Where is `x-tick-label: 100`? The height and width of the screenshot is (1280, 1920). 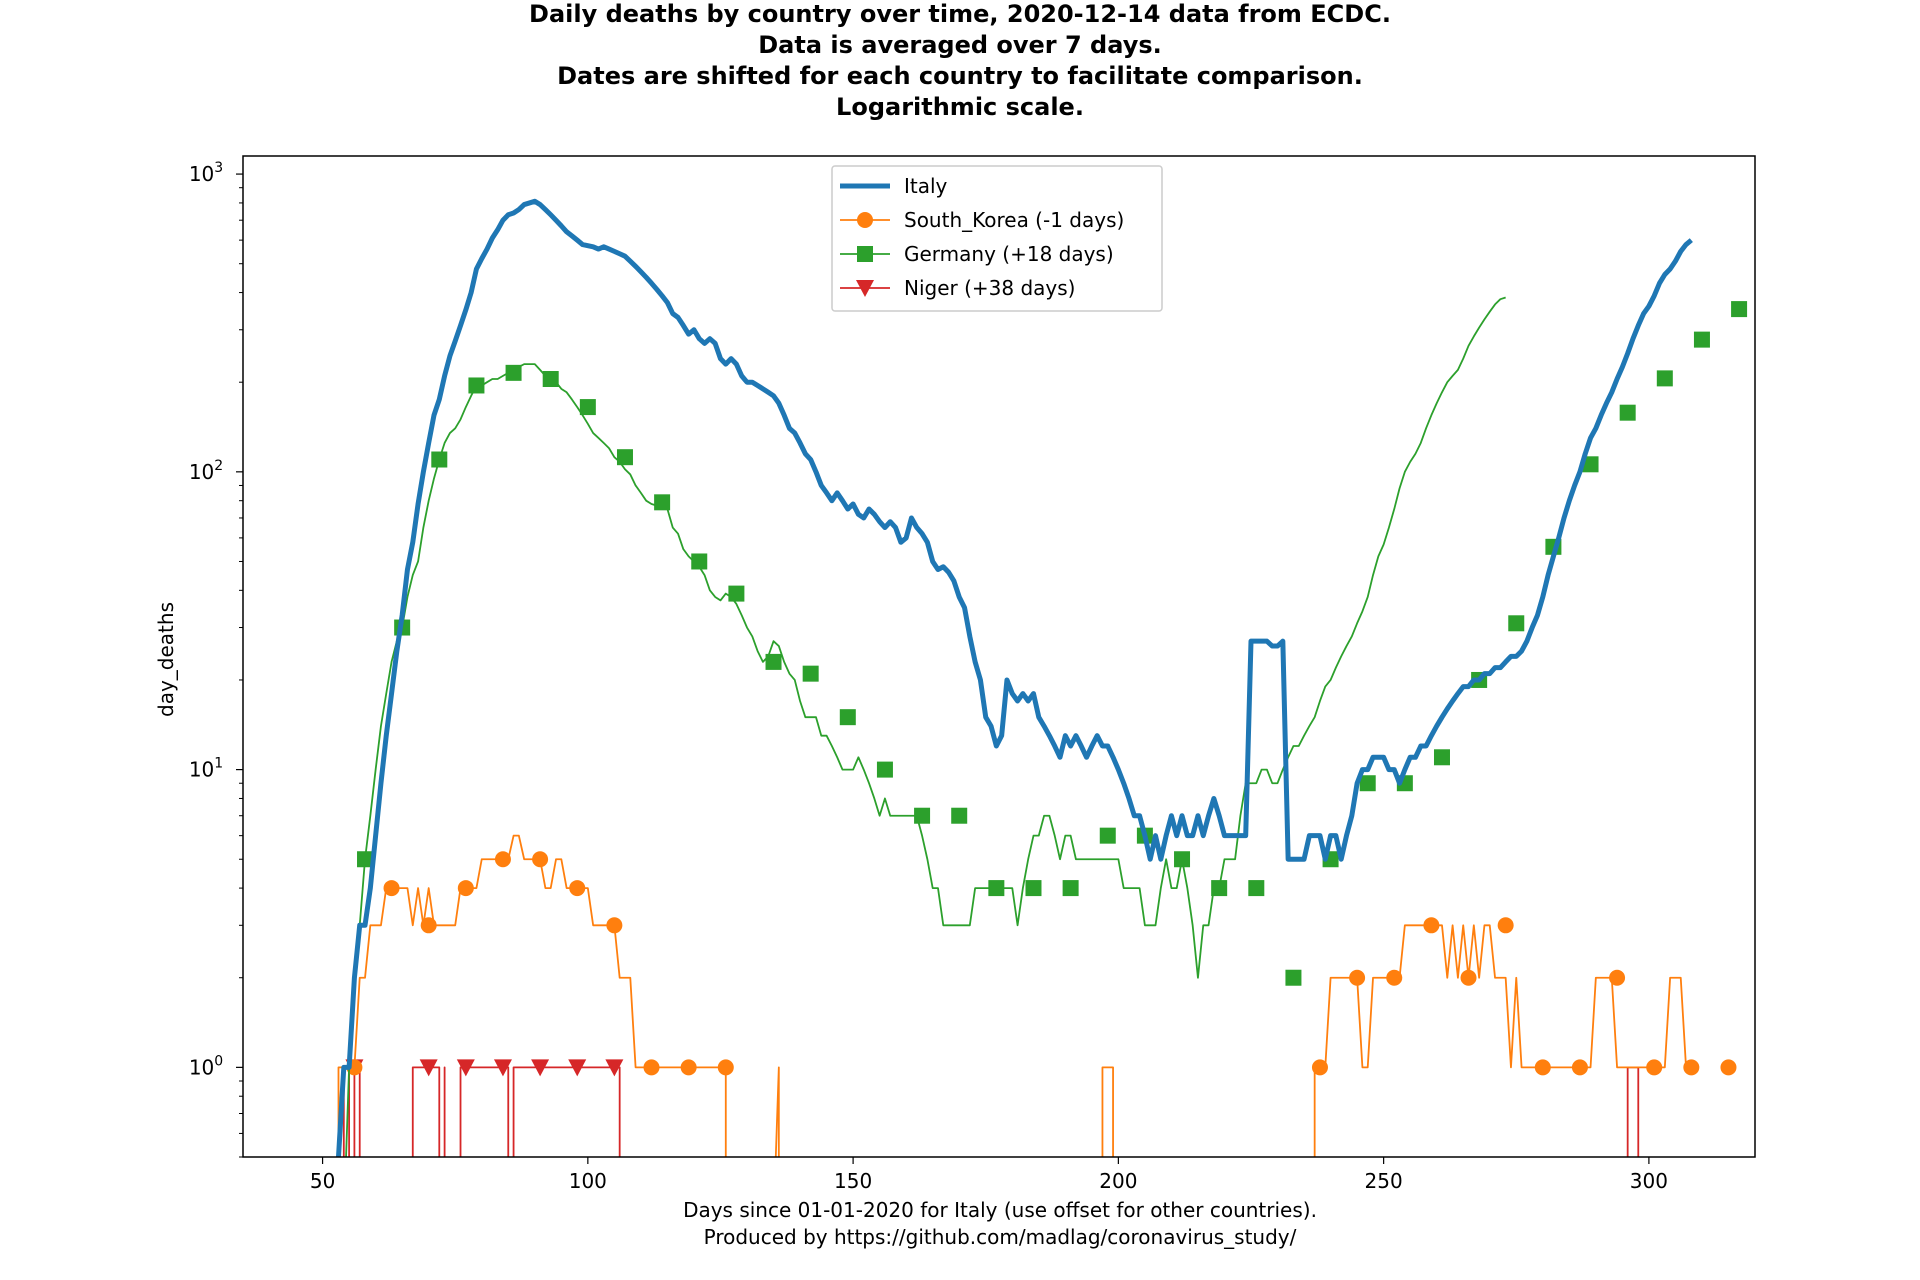
x-tick-label: 100 is located at coordinates (588, 1181).